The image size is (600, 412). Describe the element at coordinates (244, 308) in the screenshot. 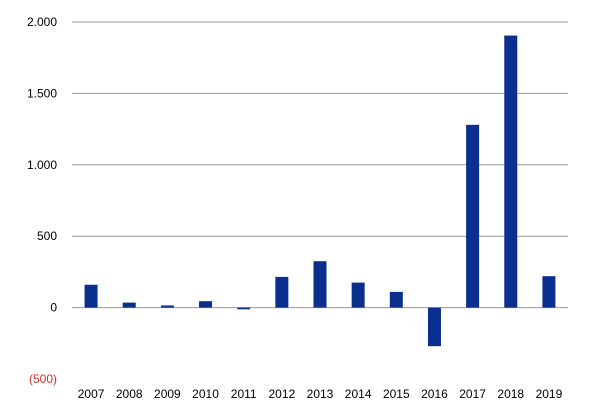

I see `bar-2011` at that location.